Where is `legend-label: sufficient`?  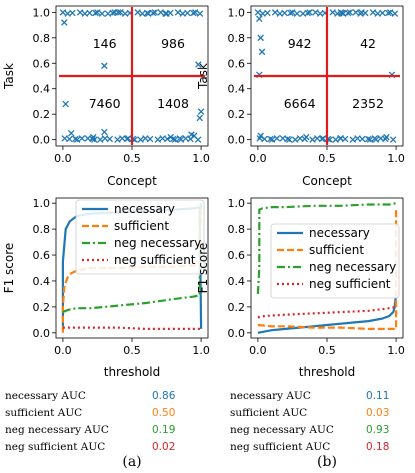 legend-label: sufficient is located at coordinates (141, 226).